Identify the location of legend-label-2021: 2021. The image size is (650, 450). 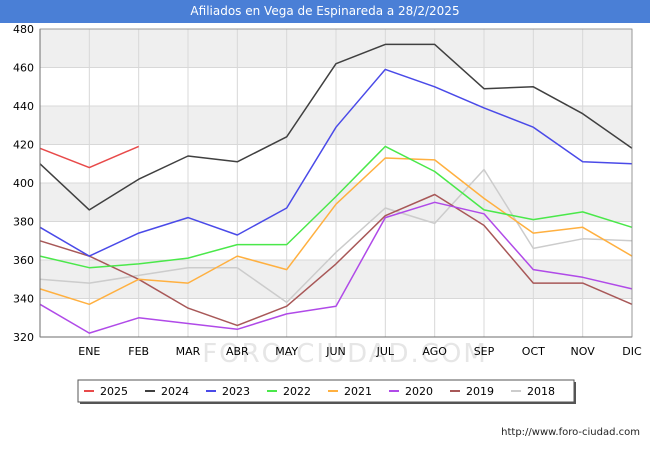
(358, 391).